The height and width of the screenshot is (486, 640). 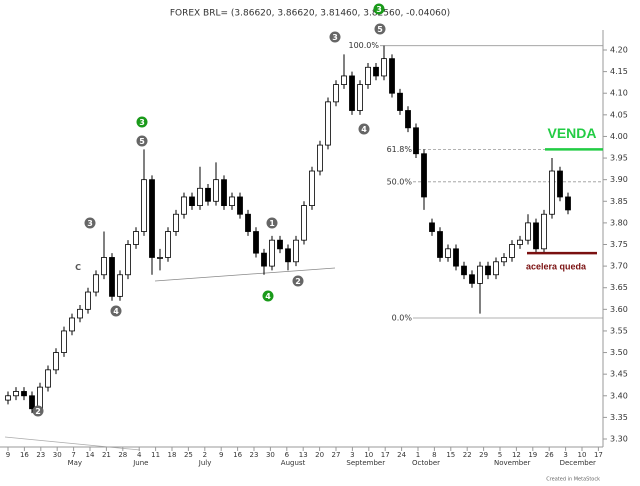 What do you see at coordinates (188, 455) in the screenshot?
I see `x-tick-label: 25` at bounding box center [188, 455].